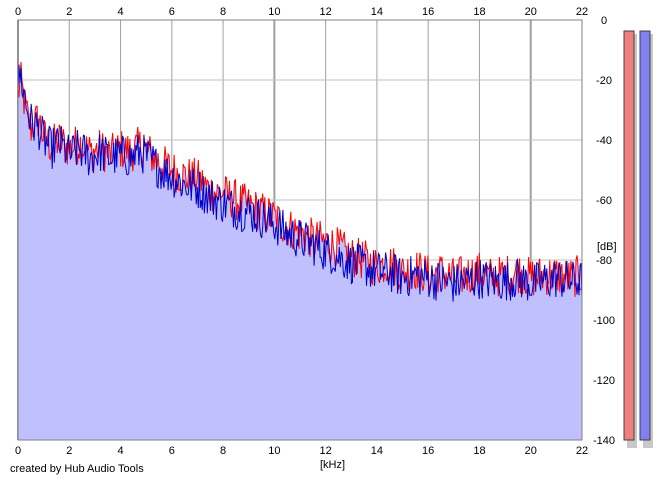  Describe the element at coordinates (604, 261) in the screenshot. I see `y-tick--80: -80` at that location.